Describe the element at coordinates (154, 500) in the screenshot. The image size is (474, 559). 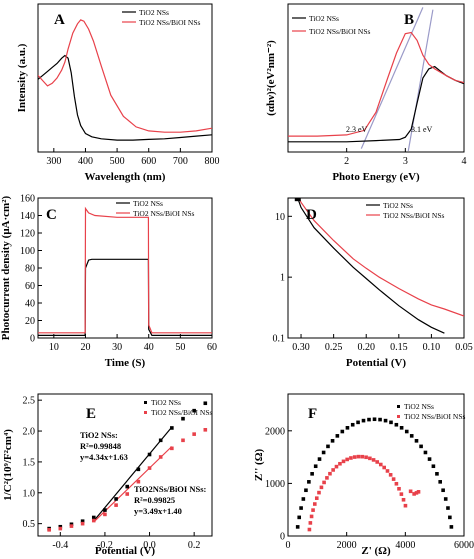
I see `panel-e-annotation-biOI-r2: R²=0.99825` at that location.